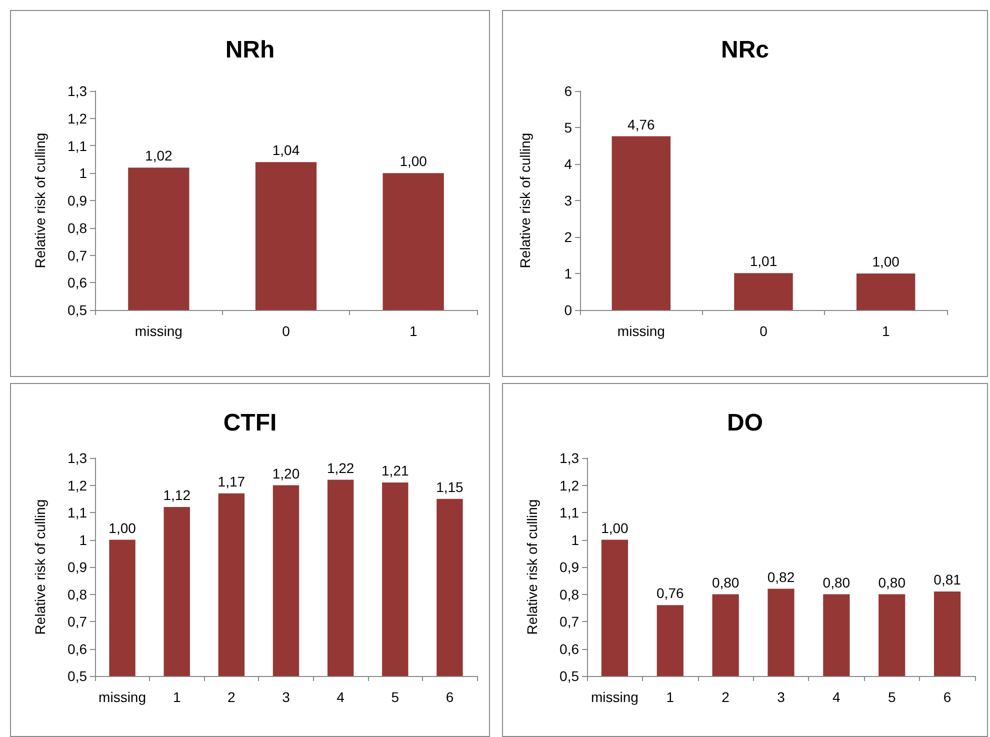 The width and height of the screenshot is (990, 737). I want to click on chart-title: NRc, so click(745, 50).